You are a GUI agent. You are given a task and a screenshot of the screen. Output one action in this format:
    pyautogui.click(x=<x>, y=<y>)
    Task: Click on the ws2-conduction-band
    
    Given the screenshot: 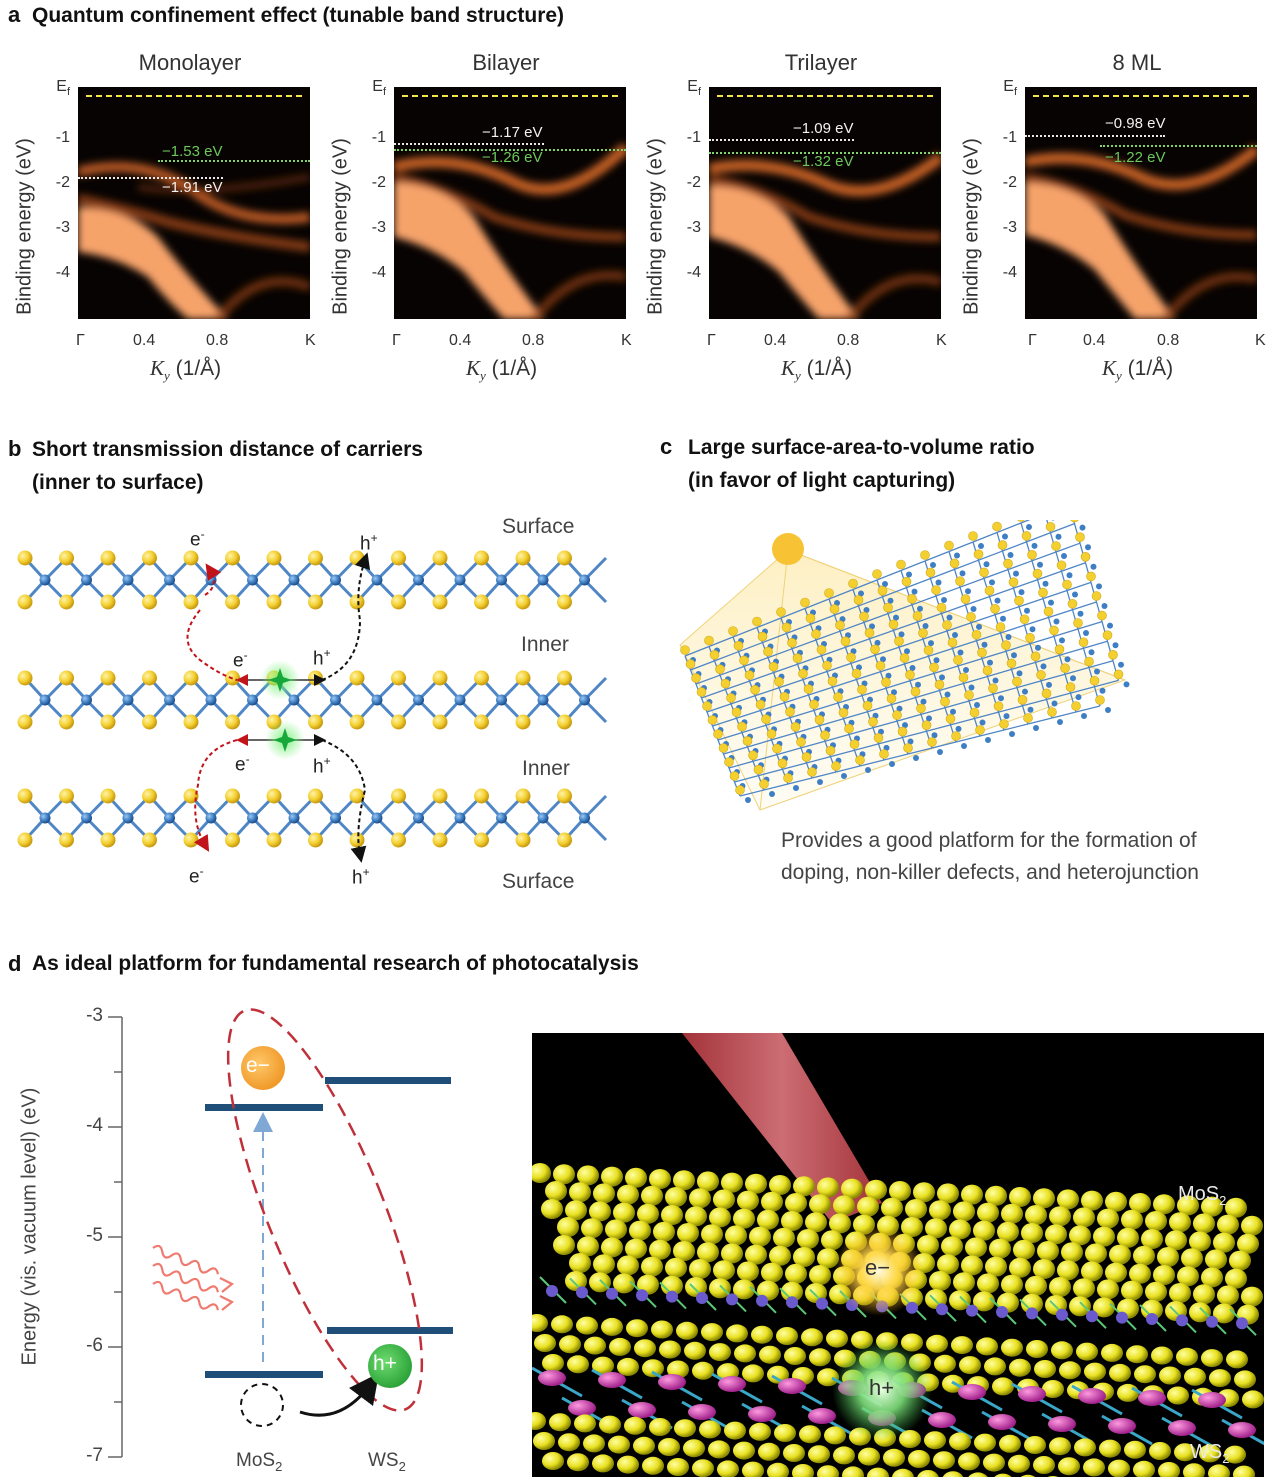 What is the action you would take?
    pyautogui.click(x=388, y=1080)
    